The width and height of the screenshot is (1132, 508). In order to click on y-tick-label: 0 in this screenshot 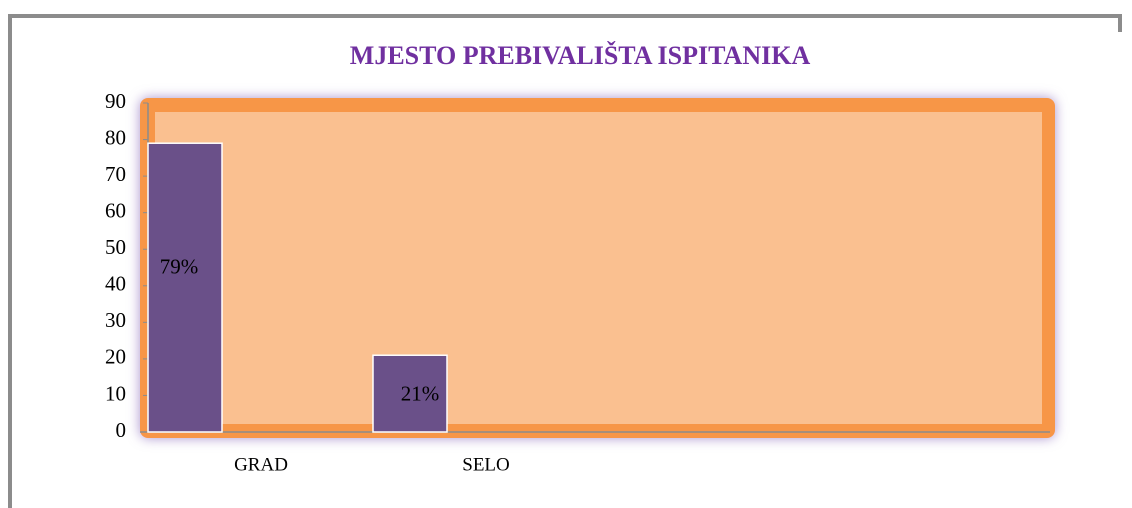, I will do `click(121, 430)`.